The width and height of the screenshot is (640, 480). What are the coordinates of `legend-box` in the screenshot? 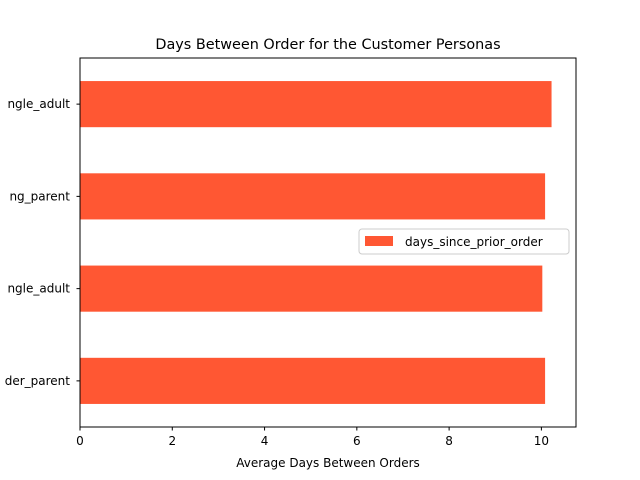 It's located at (464, 241).